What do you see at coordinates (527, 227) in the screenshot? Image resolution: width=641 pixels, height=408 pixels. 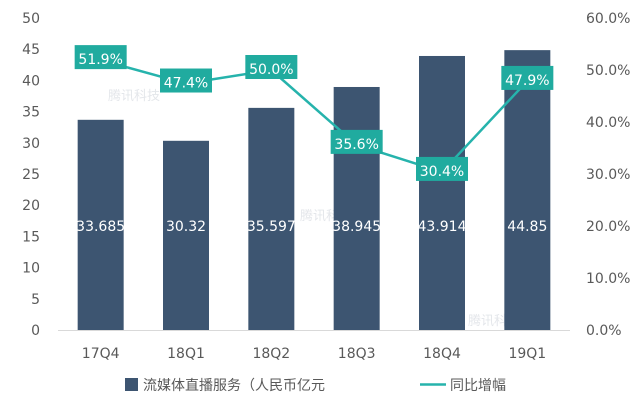 I see `bar-data-label: 44.85` at bounding box center [527, 227].